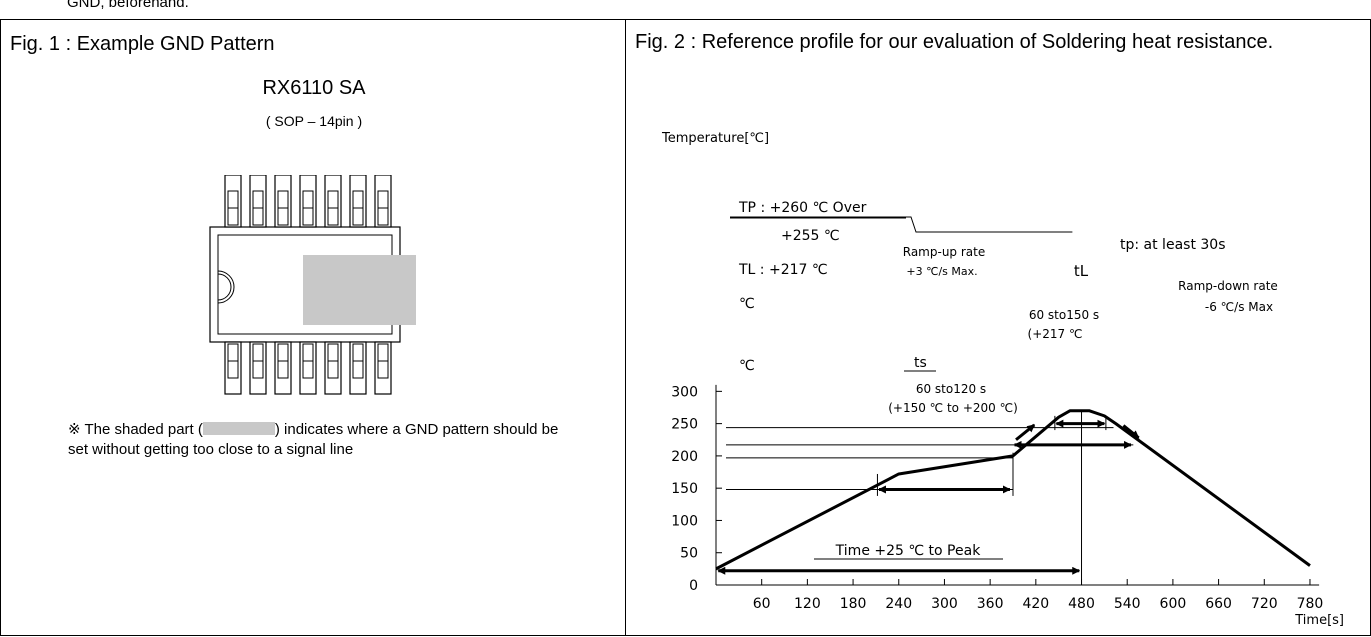  Describe the element at coordinates (1013, 490) in the screenshot. I see `reflow-profile-line` at that location.